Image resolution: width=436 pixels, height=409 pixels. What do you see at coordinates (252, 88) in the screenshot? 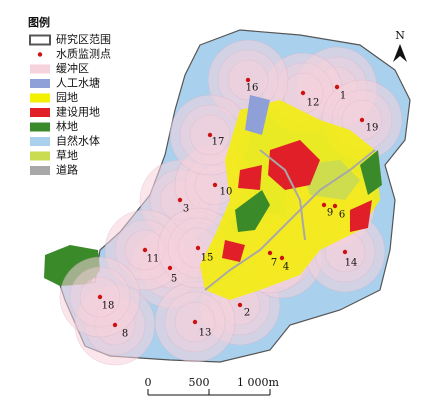
I see `point-label: 16` at bounding box center [252, 88].